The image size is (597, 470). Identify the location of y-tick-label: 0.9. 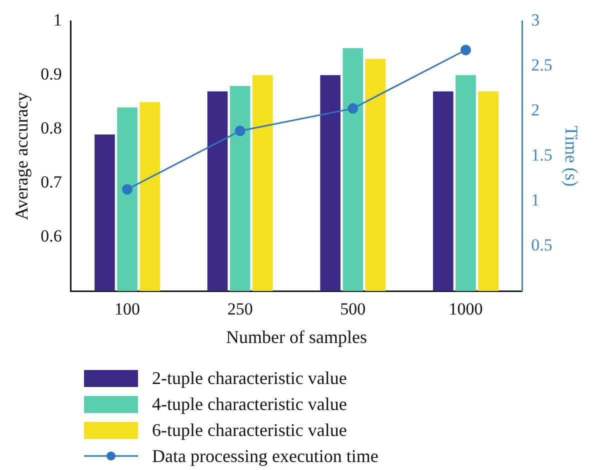
(51, 74).